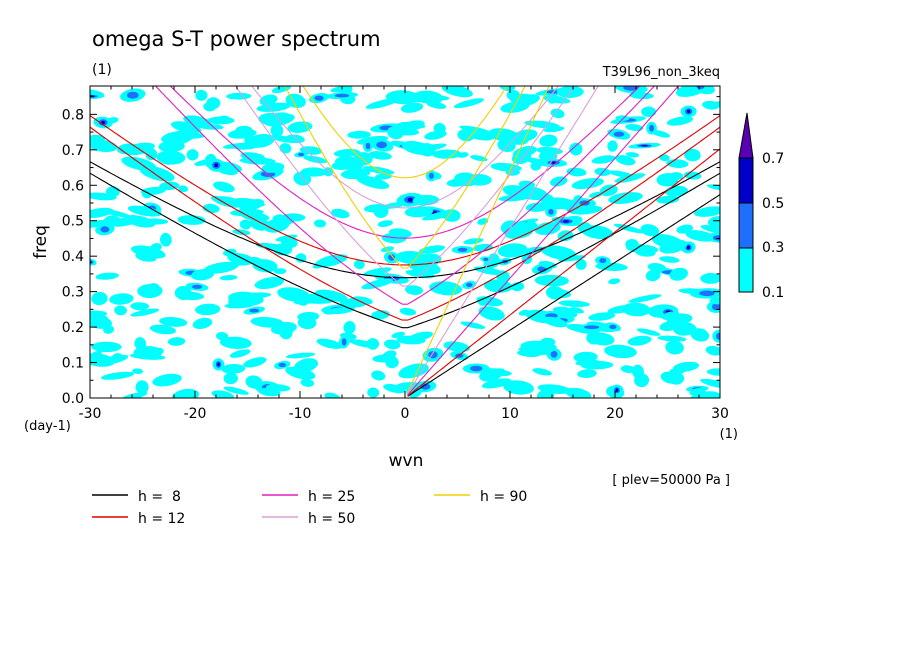 The width and height of the screenshot is (904, 654). Describe the element at coordinates (761, 206) in the screenshot. I see `colorbar: 0.1 0.3 0.5 0.7` at that location.